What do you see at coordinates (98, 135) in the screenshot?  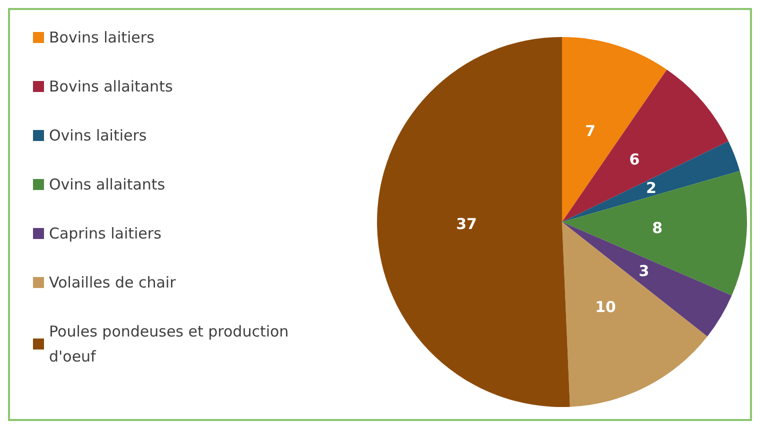 I see `legend-label: Ovins laitiers` at bounding box center [98, 135].